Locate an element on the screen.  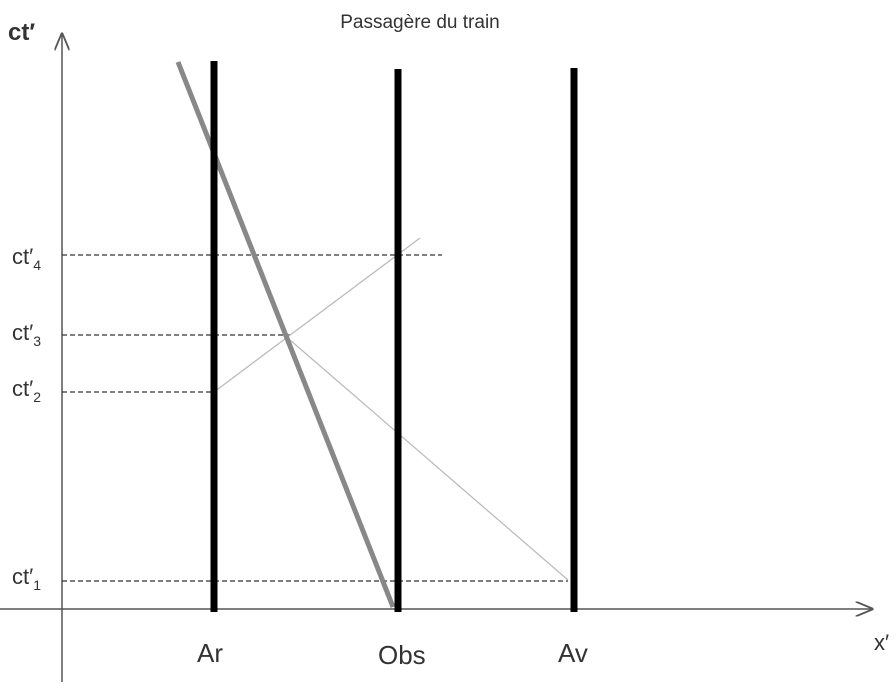
time-label: ct′4 is located at coordinates (26, 258).